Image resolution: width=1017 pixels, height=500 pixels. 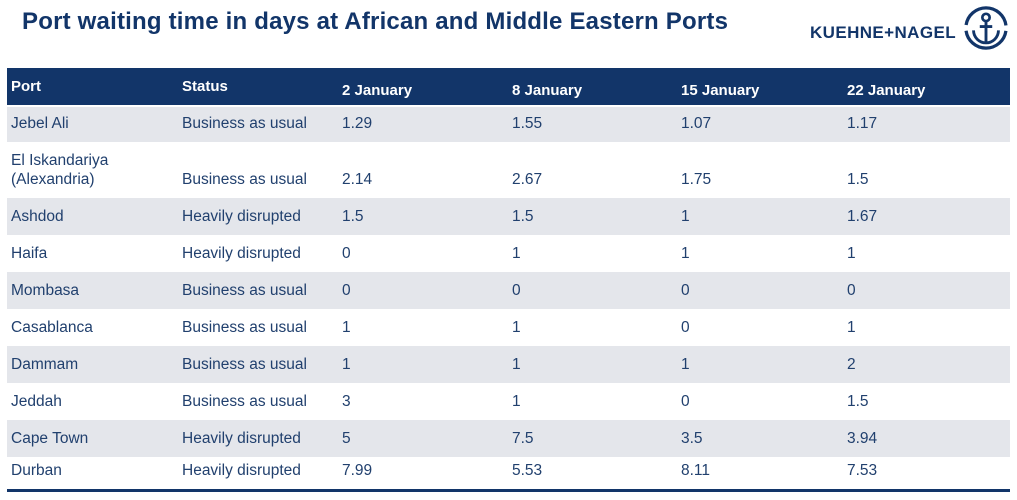 What do you see at coordinates (357, 179) in the screenshot?
I see `value-cell: 2.14` at bounding box center [357, 179].